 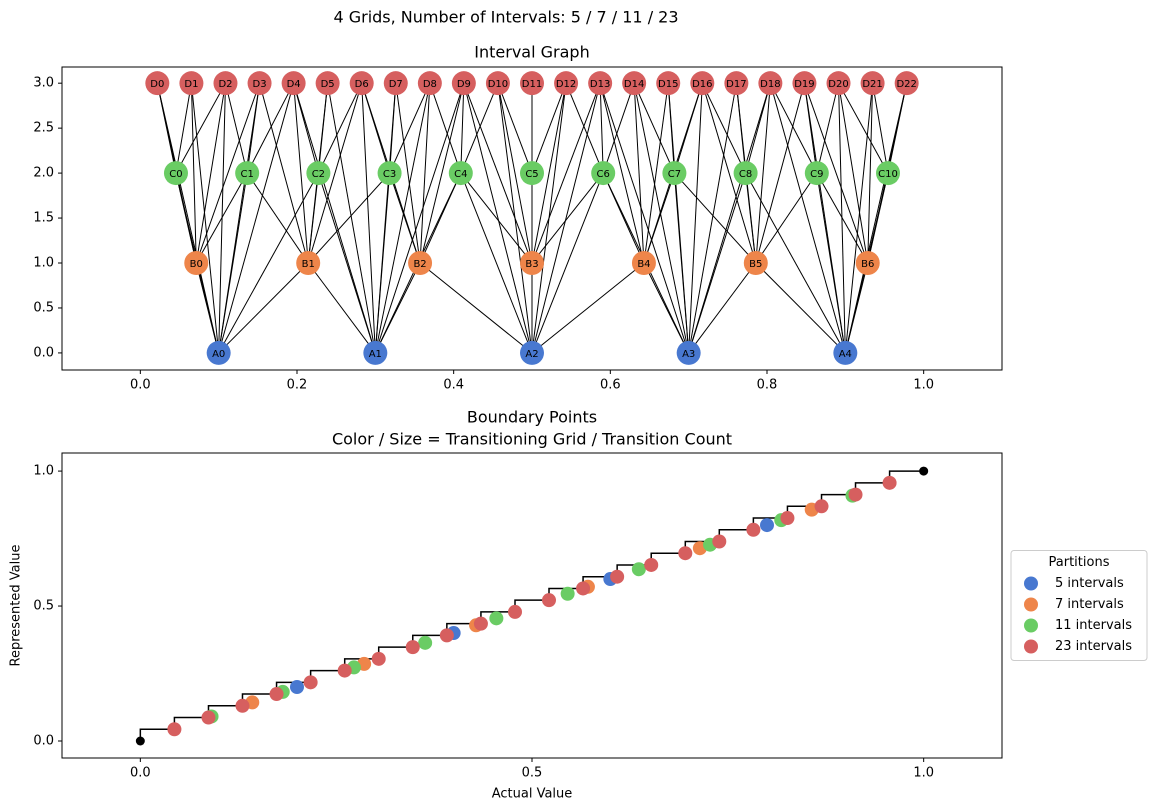 What do you see at coordinates (140, 385) in the screenshot?
I see `x-tick-label: 0.0` at bounding box center [140, 385].